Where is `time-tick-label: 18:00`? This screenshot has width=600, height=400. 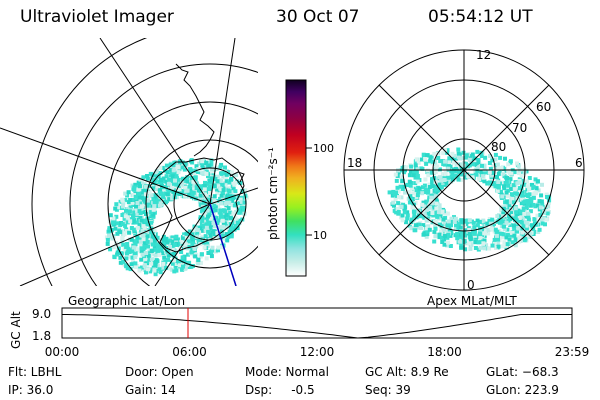 time-tick-label: 18:00 is located at coordinates (444, 352).